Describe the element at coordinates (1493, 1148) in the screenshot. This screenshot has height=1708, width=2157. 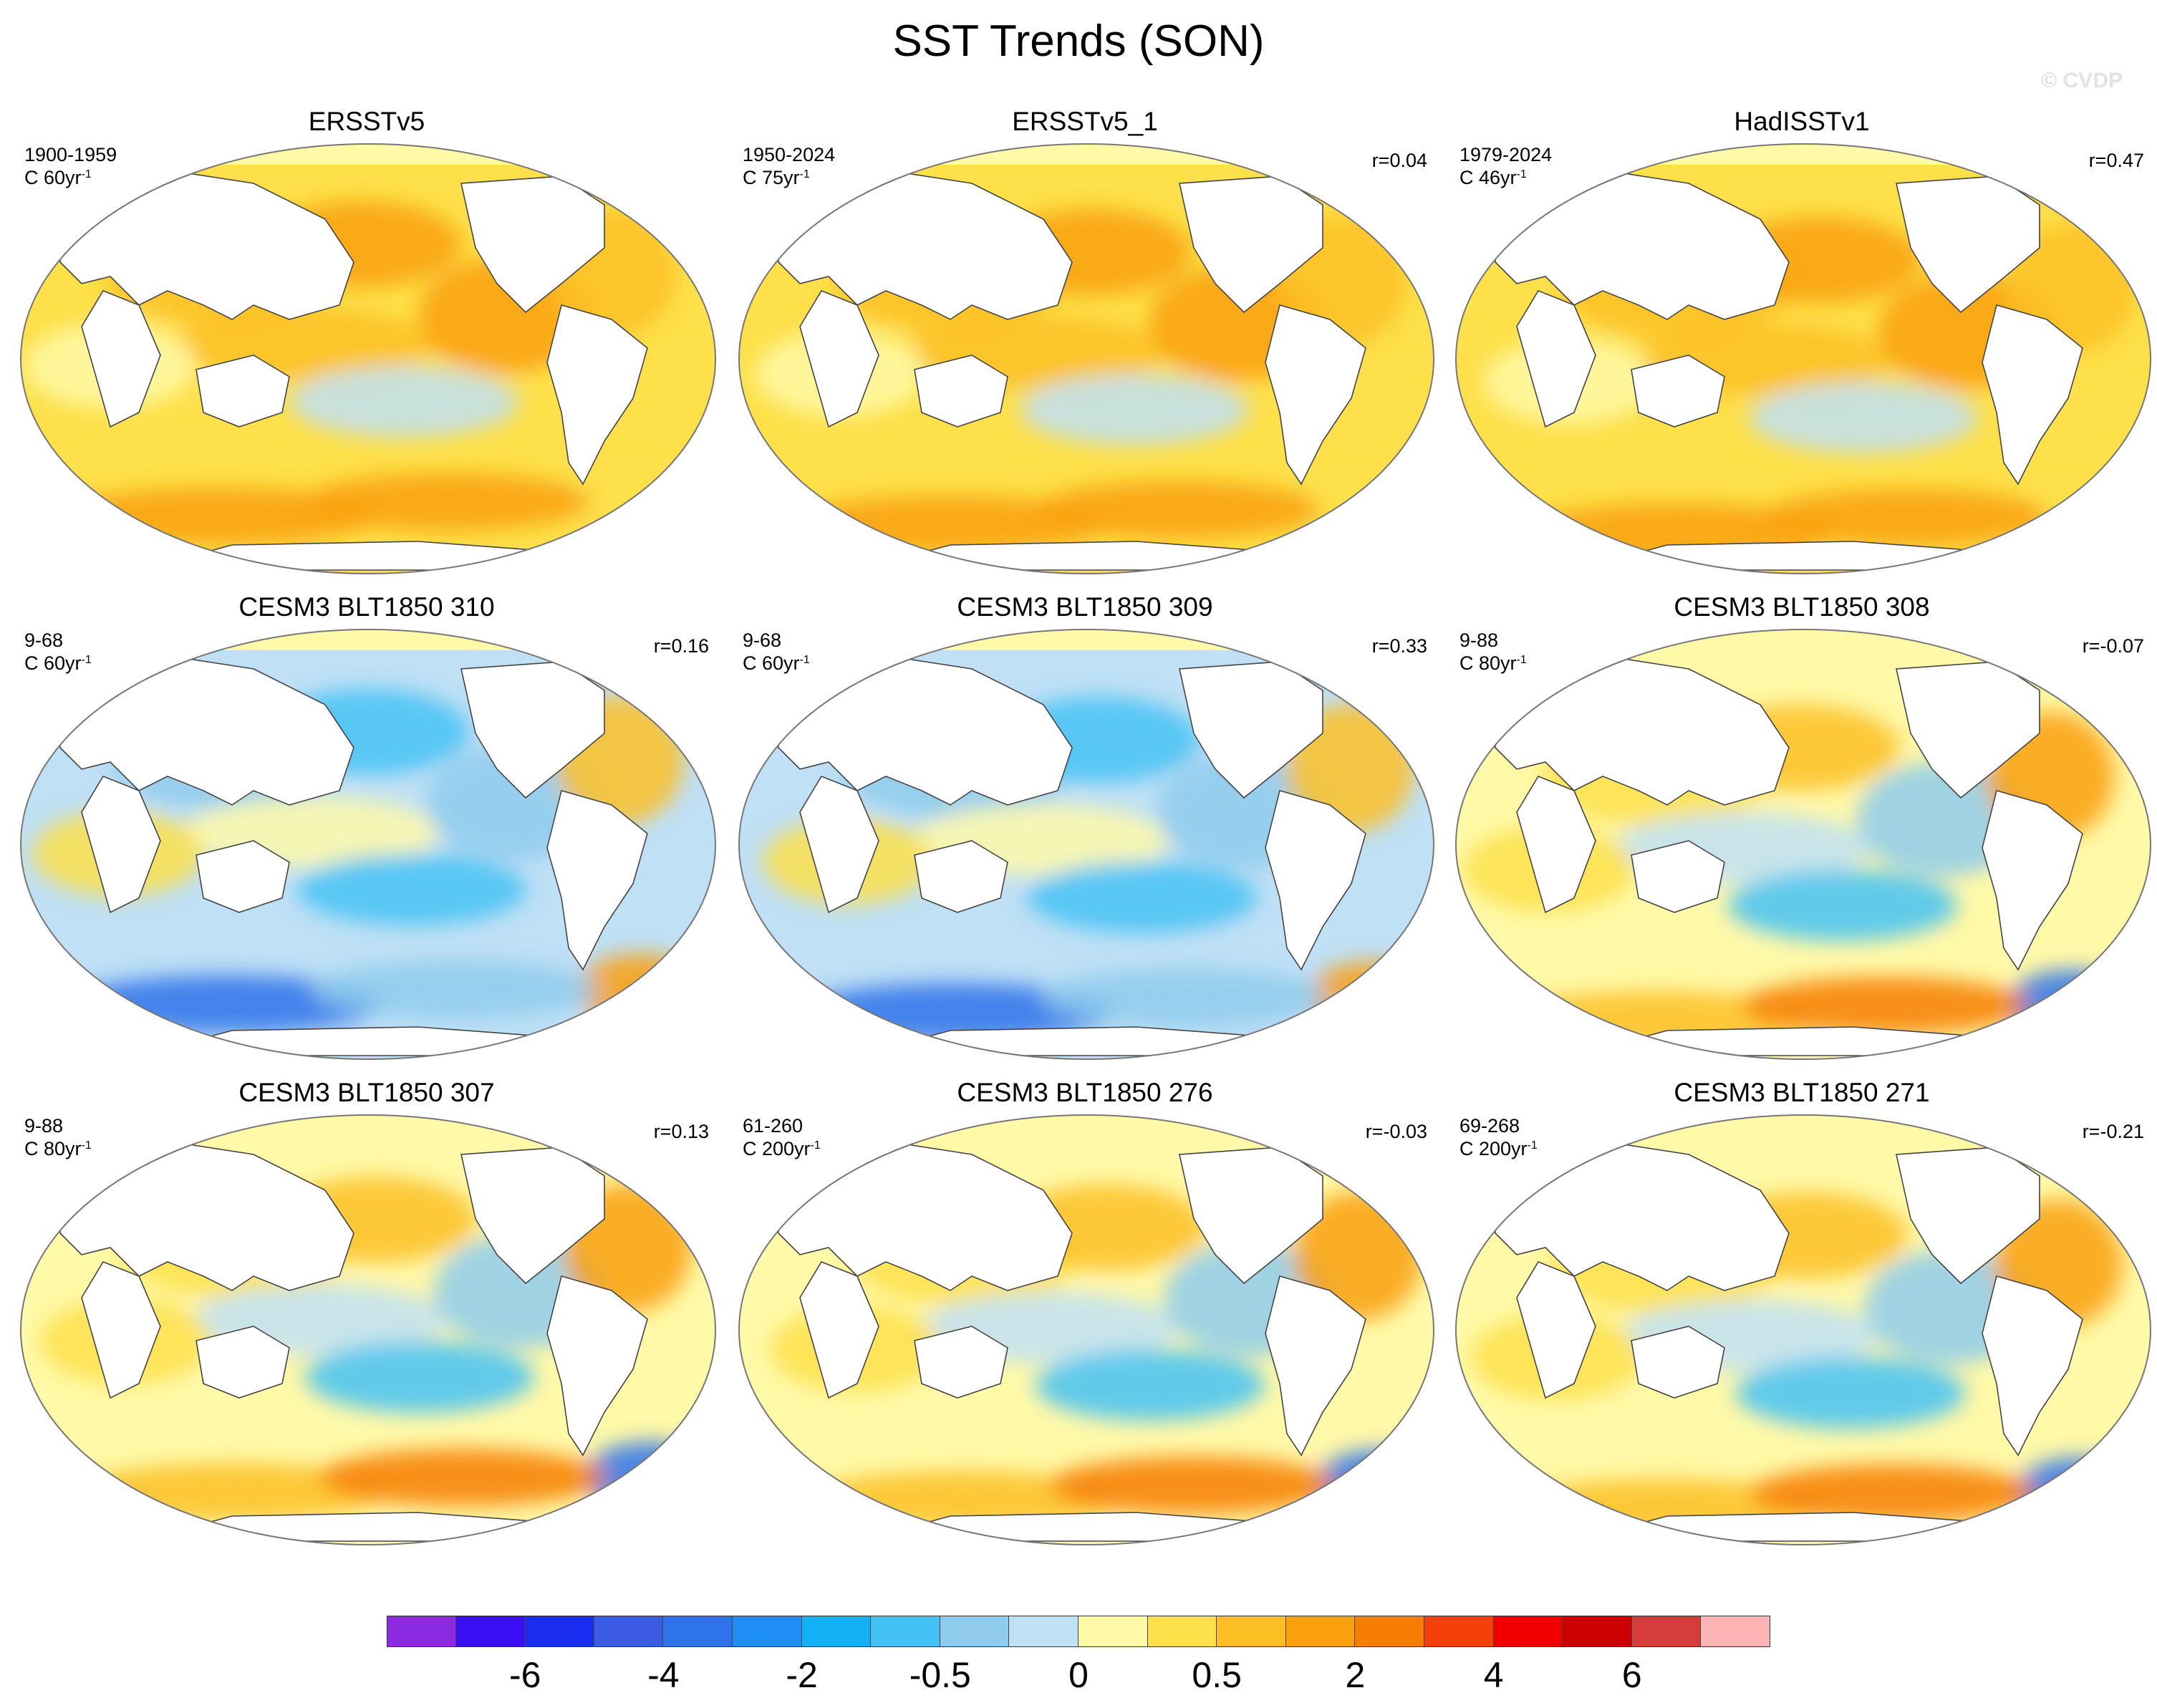
I see `panel-scale-text: C 200yr` at that location.